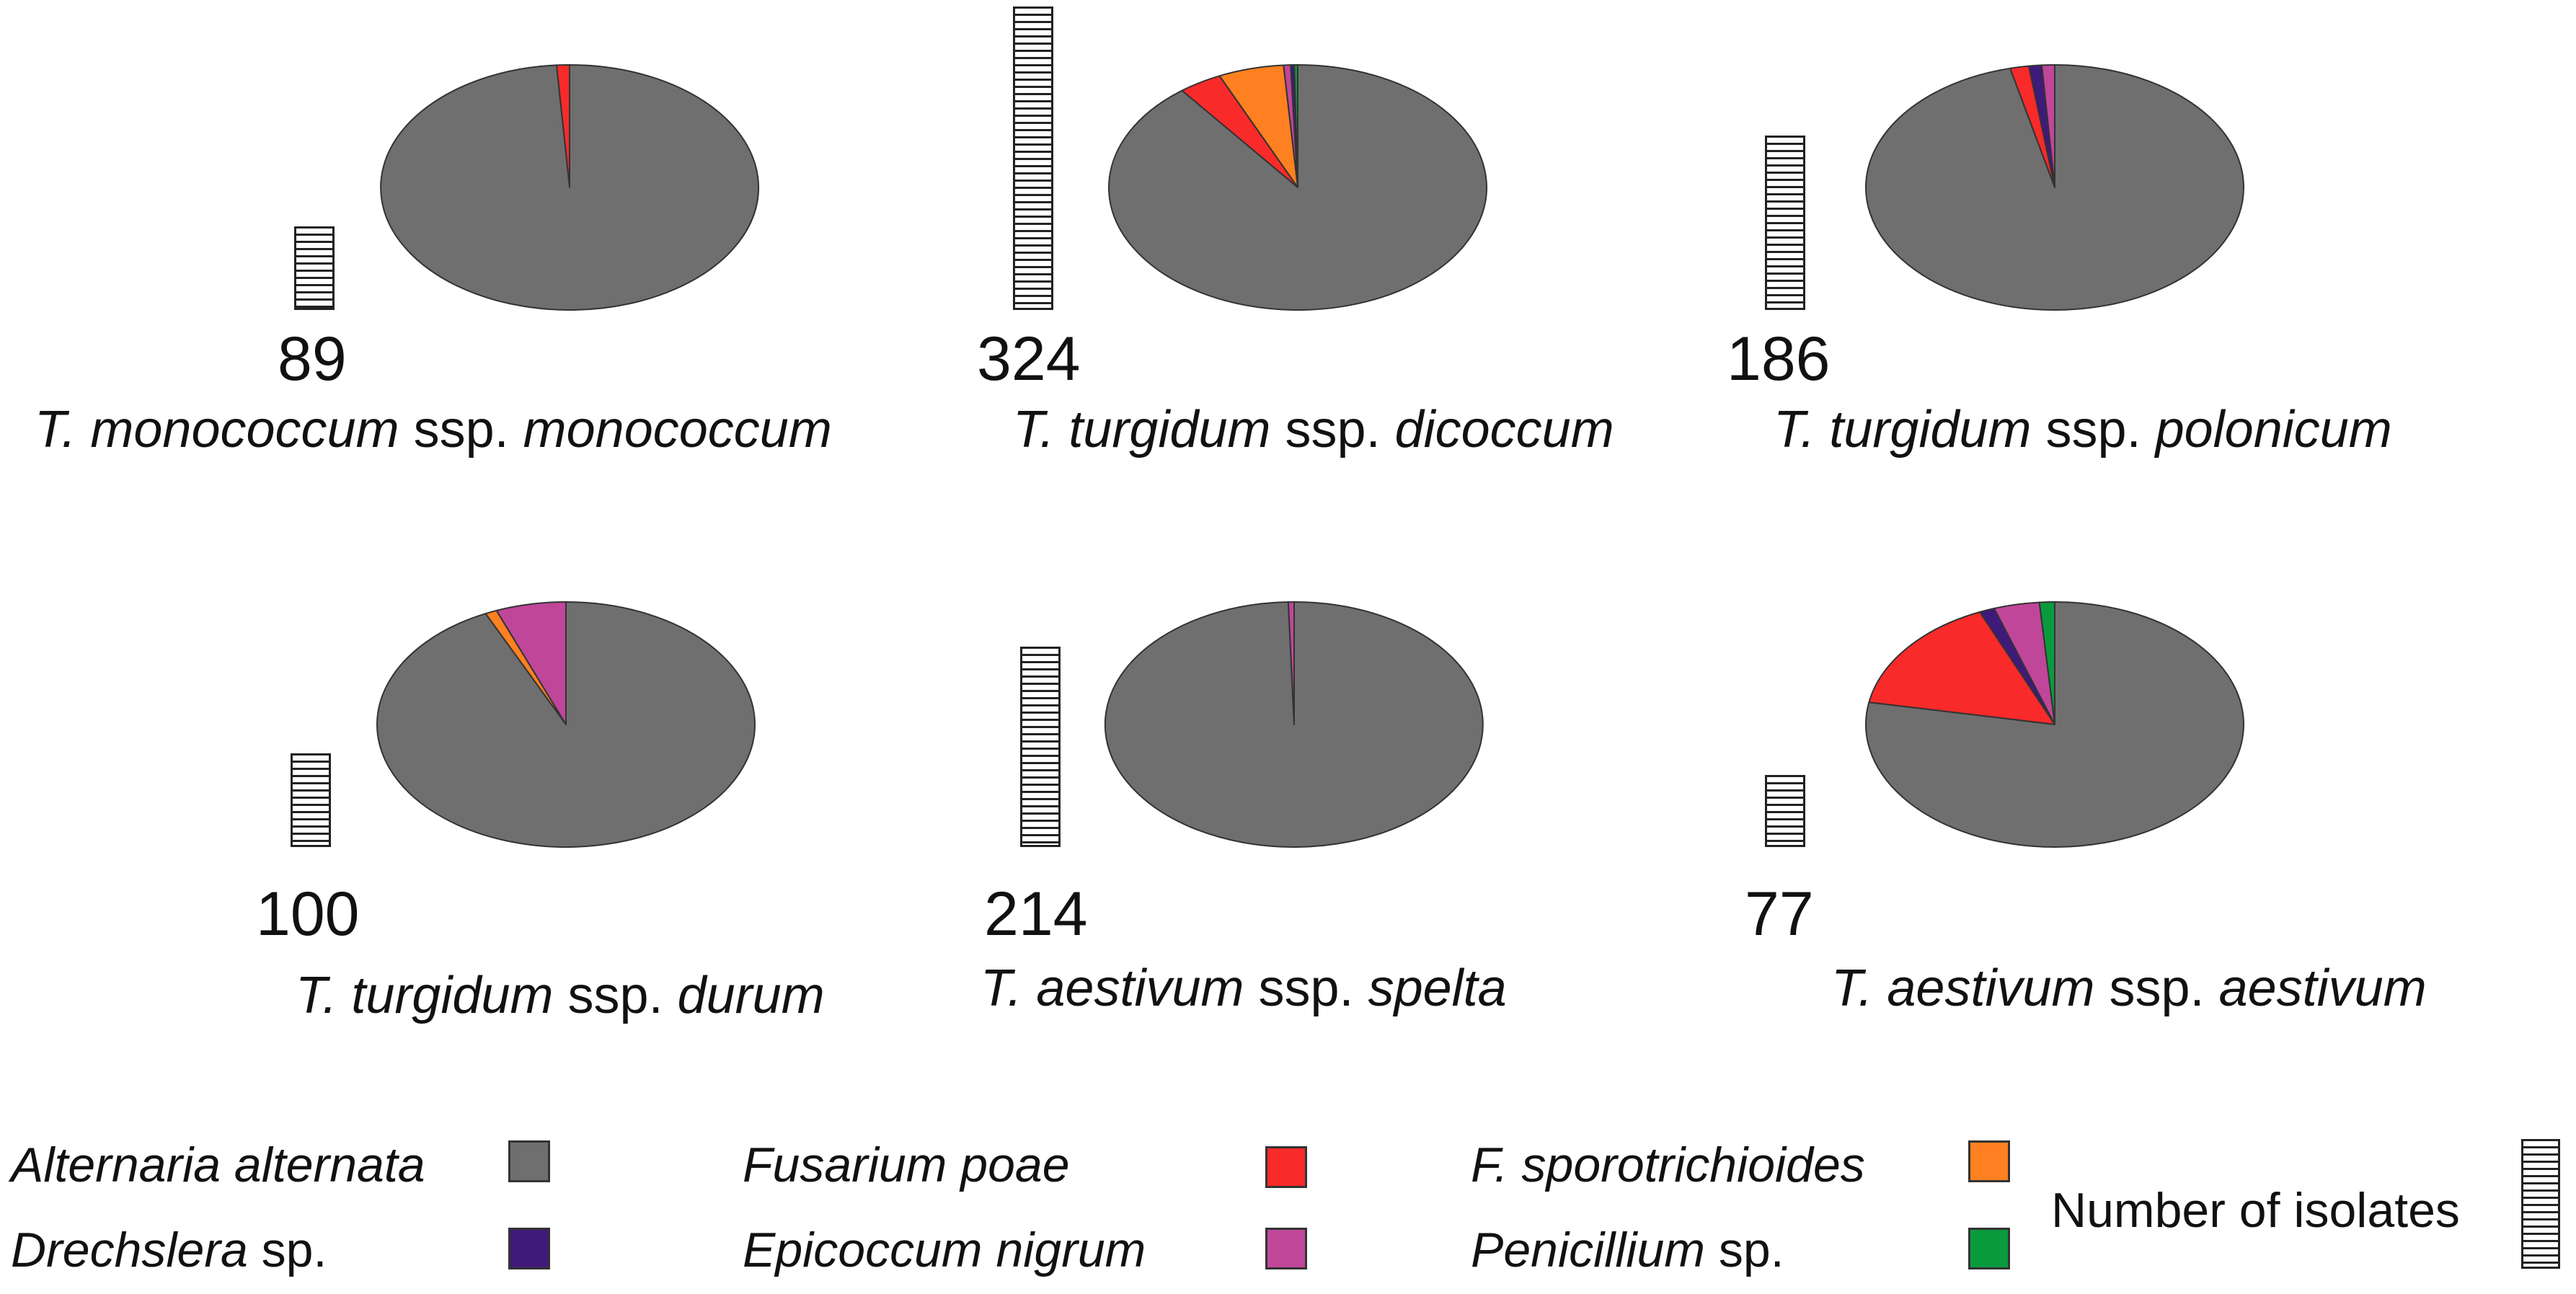  I want to click on legend-swatch-f-sporotrichioides, so click(1989, 1161).